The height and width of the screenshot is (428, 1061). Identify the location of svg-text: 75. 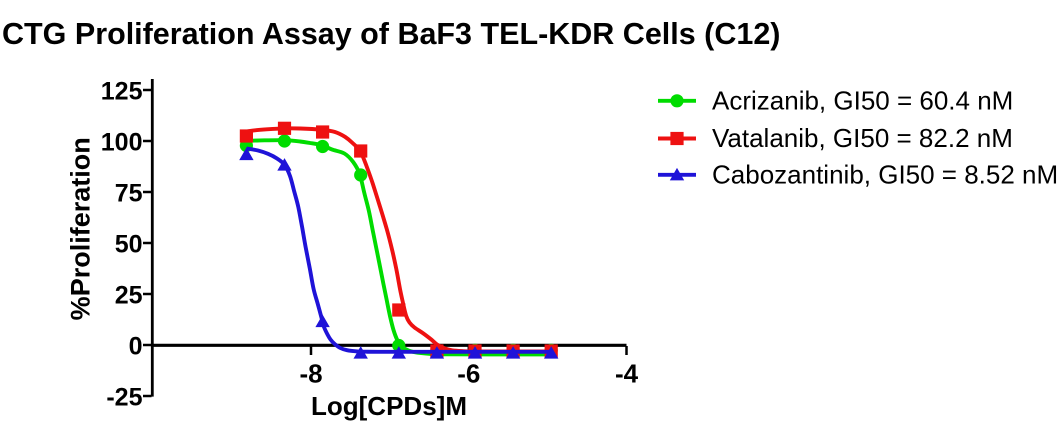
(129, 193).